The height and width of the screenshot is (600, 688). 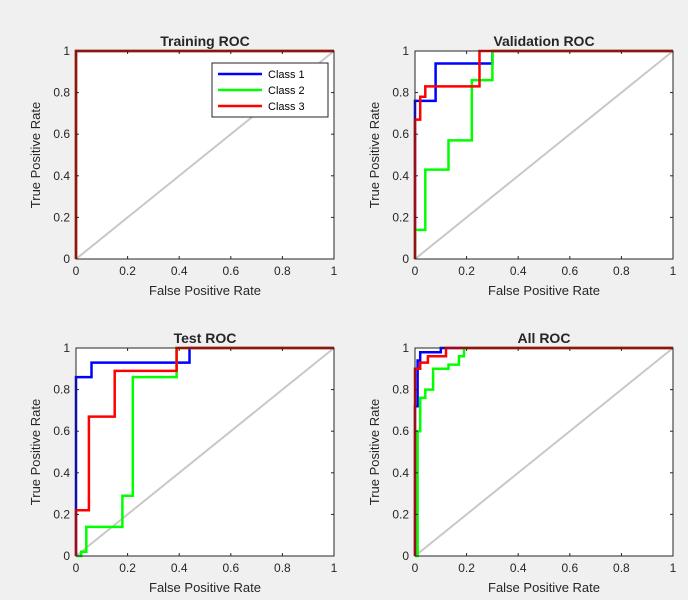 I want to click on legend-entry-label: Class 1, so click(x=286, y=75).